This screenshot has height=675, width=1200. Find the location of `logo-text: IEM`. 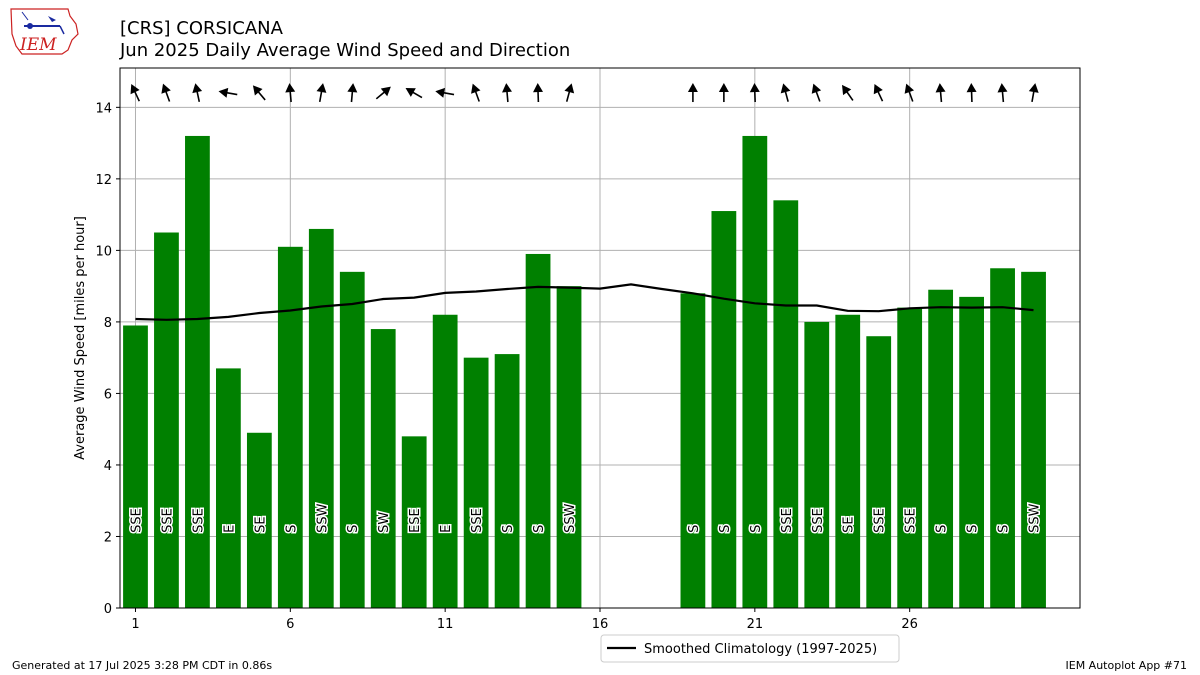

logo-text: IEM is located at coordinates (38, 45).